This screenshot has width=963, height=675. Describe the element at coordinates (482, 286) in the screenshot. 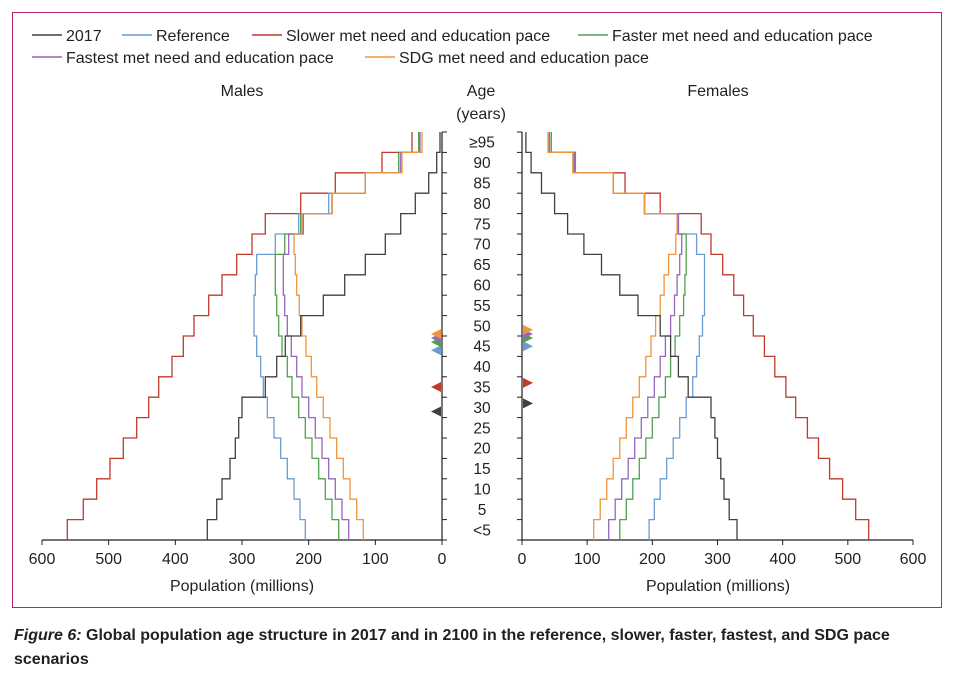

I see `age-label-12: 60` at that location.